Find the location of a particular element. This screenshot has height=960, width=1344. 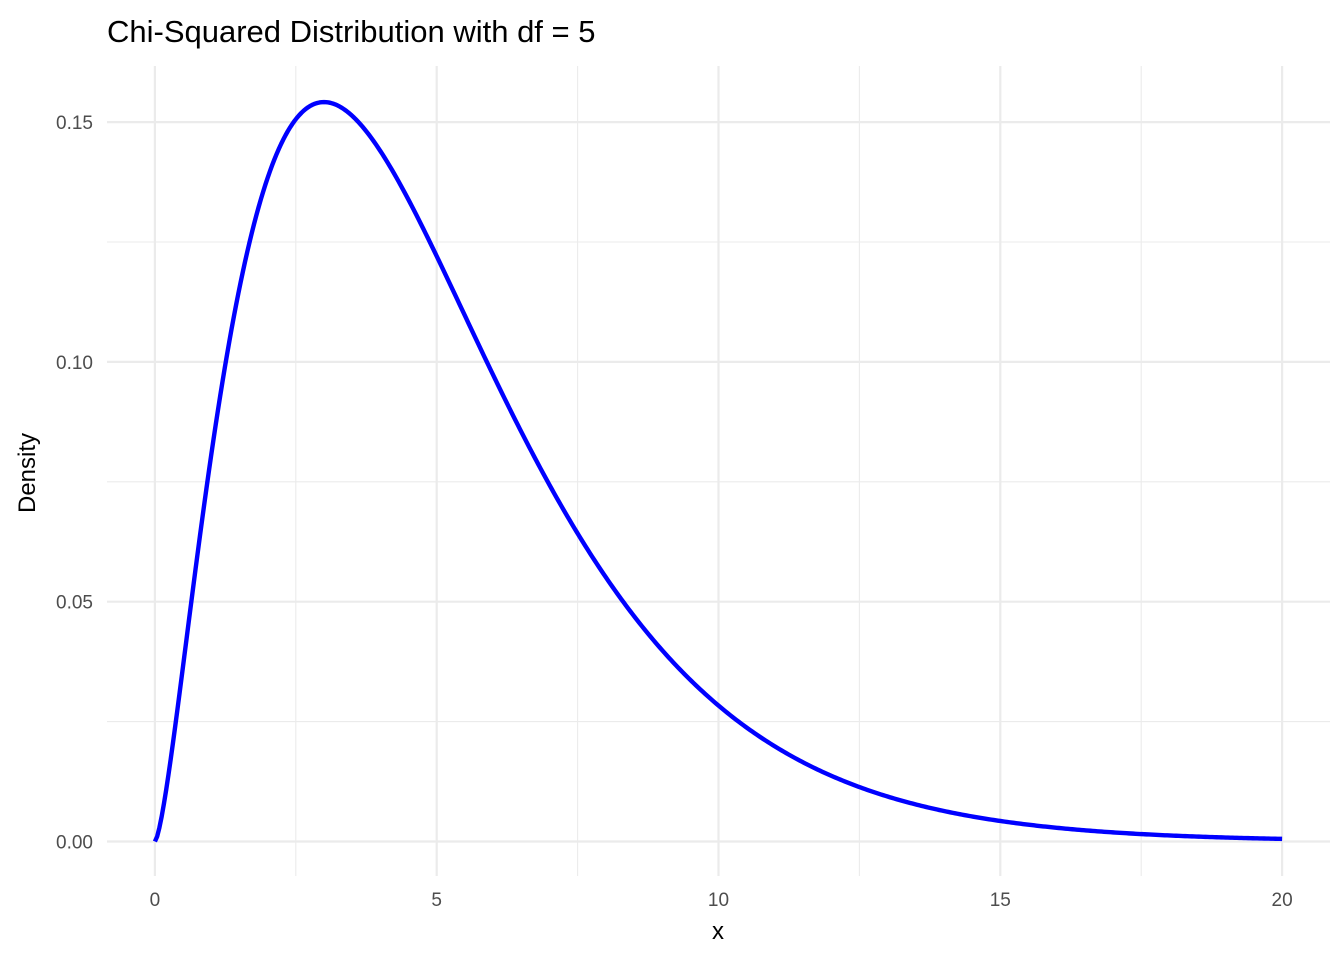

x-axis-ticks: 0 5 10 15 20 is located at coordinates (721, 900).